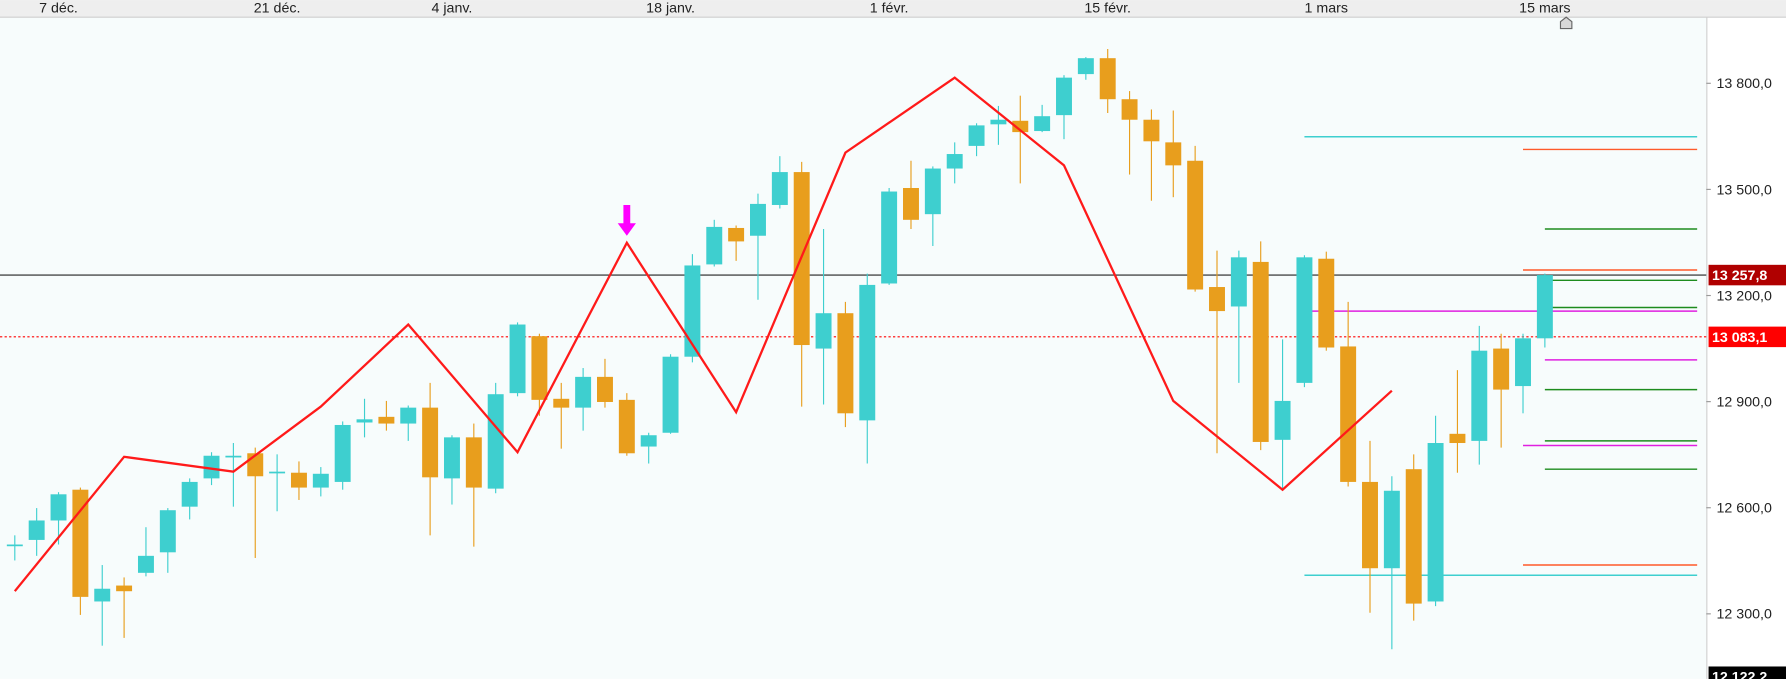 This screenshot has width=1786, height=679. I want to click on x-tick-label: 18 janv., so click(670, 8).